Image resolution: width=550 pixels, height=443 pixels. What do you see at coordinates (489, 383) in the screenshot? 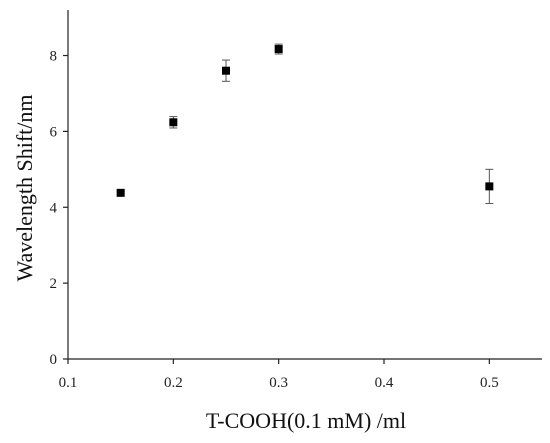
I see `x-tick-label: 0.5` at bounding box center [489, 383].